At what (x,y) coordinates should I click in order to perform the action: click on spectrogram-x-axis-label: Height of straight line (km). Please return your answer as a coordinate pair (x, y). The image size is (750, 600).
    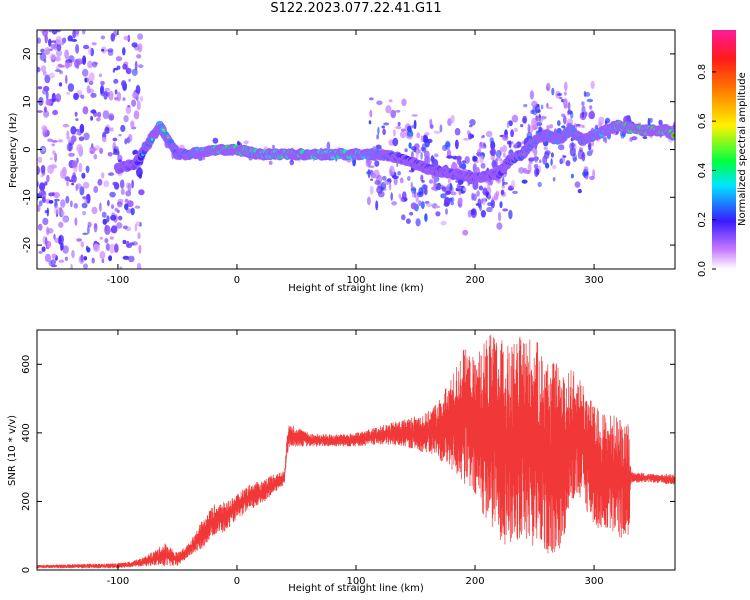
    Looking at the image, I should click on (356, 288).